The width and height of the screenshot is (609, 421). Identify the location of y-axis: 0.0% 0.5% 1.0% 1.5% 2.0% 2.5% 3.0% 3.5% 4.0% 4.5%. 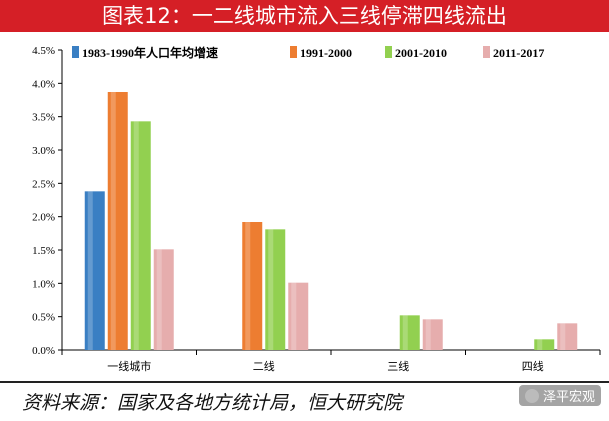
(47, 201).